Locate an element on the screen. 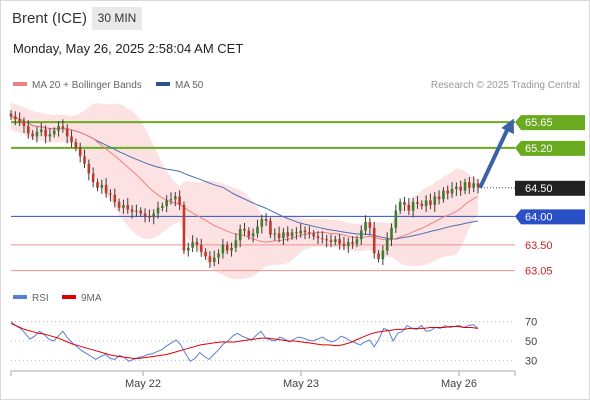 The width and height of the screenshot is (590, 400). level-label-text: 65.65 is located at coordinates (539, 123).